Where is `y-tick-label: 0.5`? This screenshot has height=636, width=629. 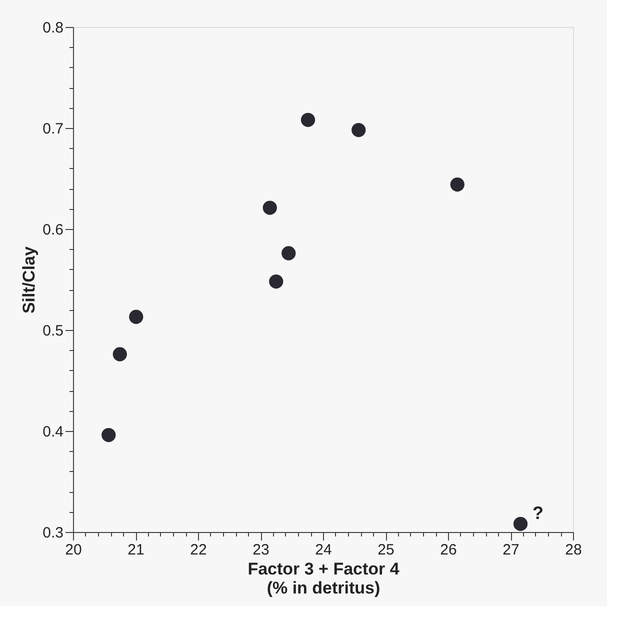
y-tick-label: 0.5 is located at coordinates (53, 331).